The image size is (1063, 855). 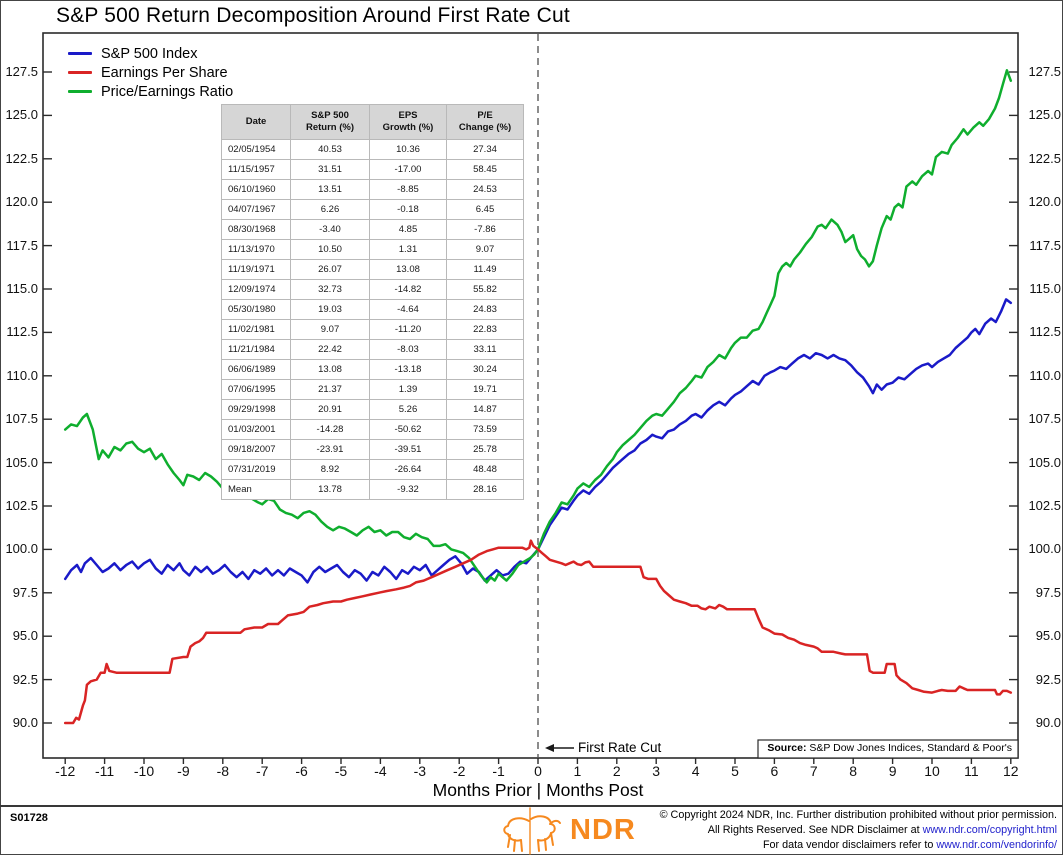 I want to click on table-cell-value: -14.28, so click(x=330, y=429).